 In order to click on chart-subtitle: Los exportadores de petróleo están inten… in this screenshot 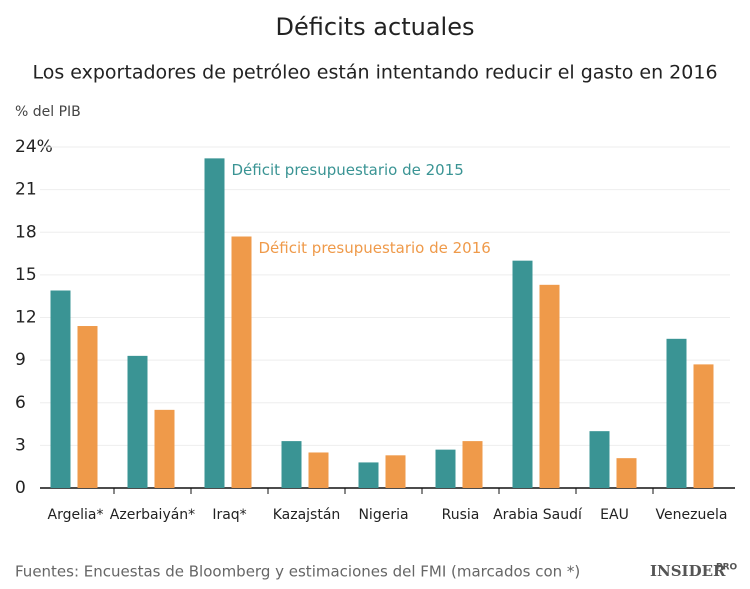, I will do `click(374, 73)`.